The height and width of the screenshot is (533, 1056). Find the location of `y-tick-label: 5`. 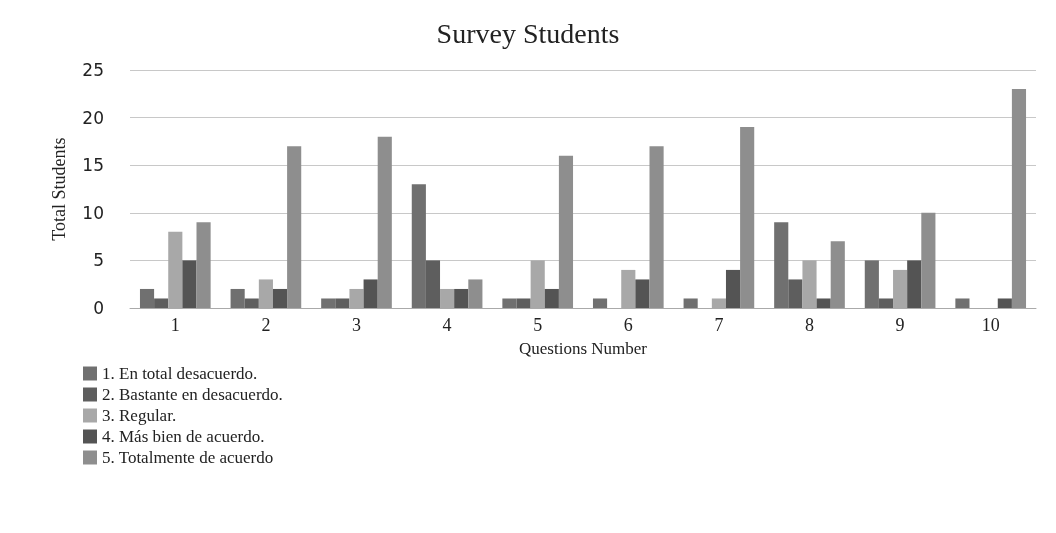

y-tick-label: 5 is located at coordinates (98, 260).